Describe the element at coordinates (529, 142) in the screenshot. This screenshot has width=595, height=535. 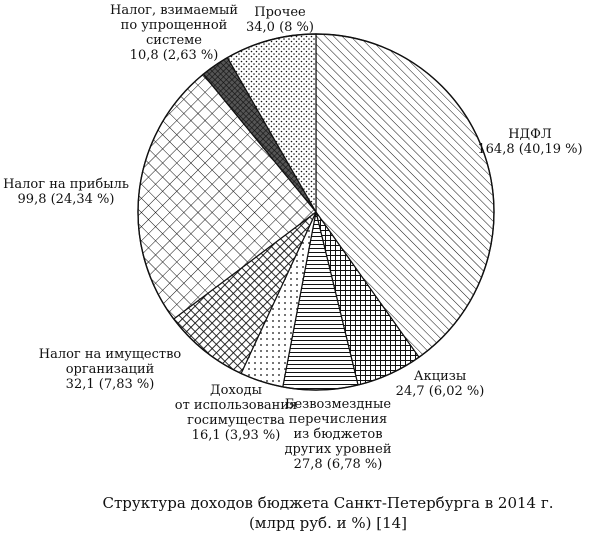
I see `slice-label-1: НДФЛ 164,8 (40,19 %)` at that location.